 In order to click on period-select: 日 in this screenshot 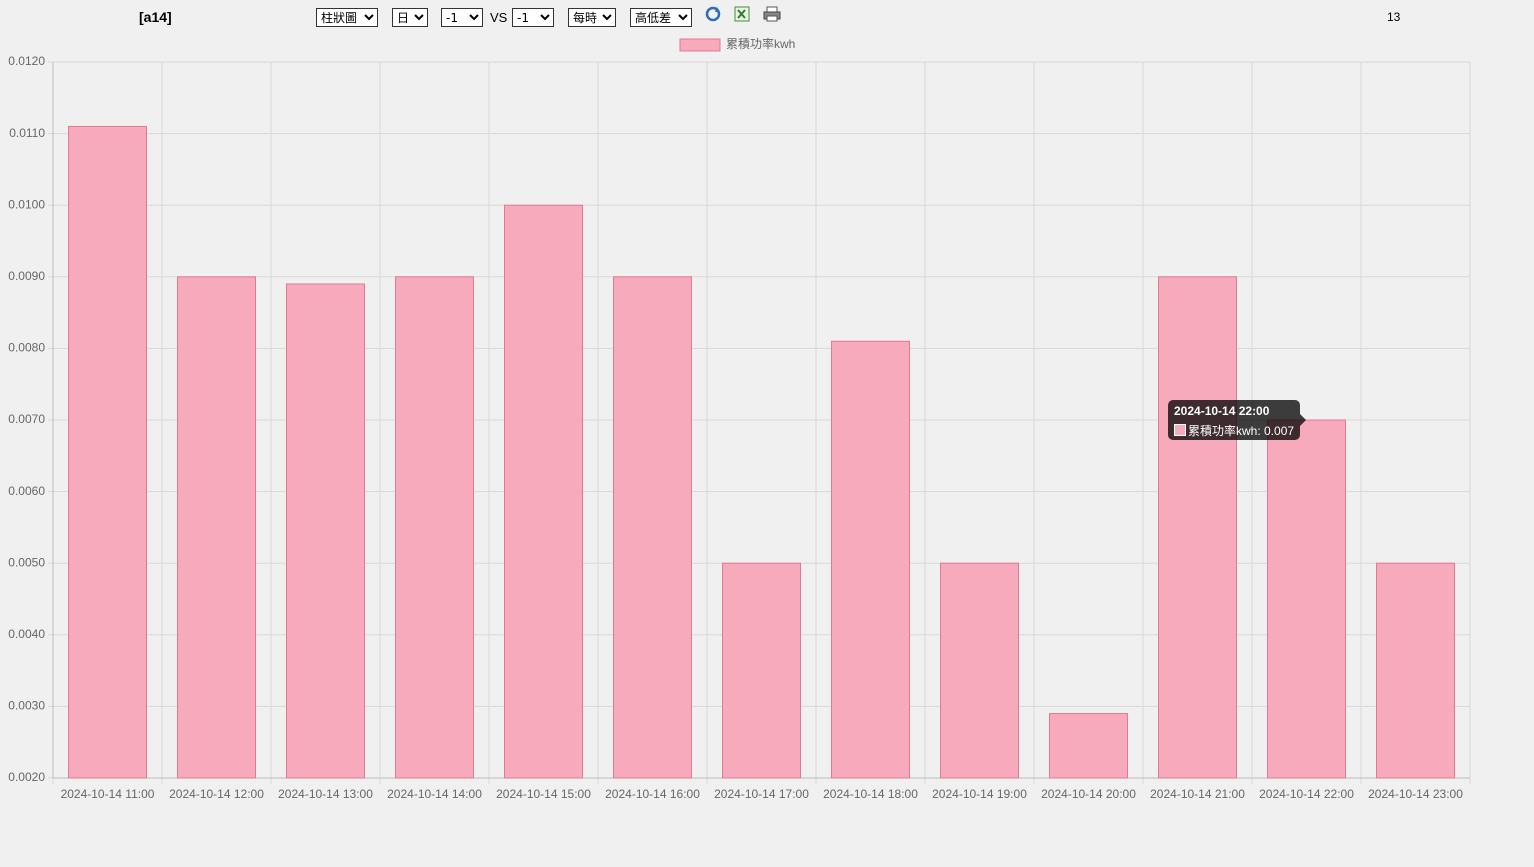, I will do `click(410, 17)`.